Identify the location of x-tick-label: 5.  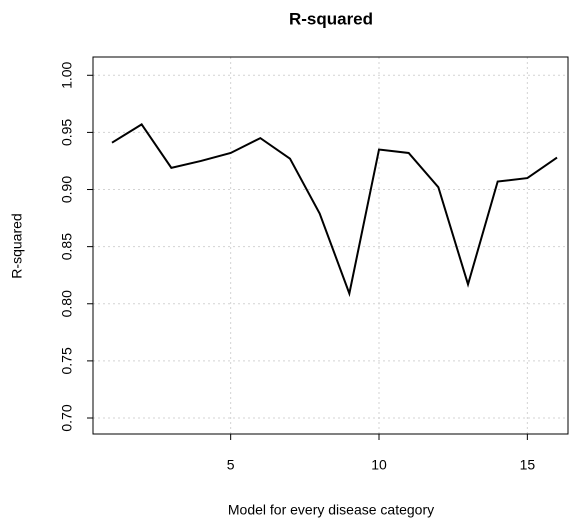
(231, 465).